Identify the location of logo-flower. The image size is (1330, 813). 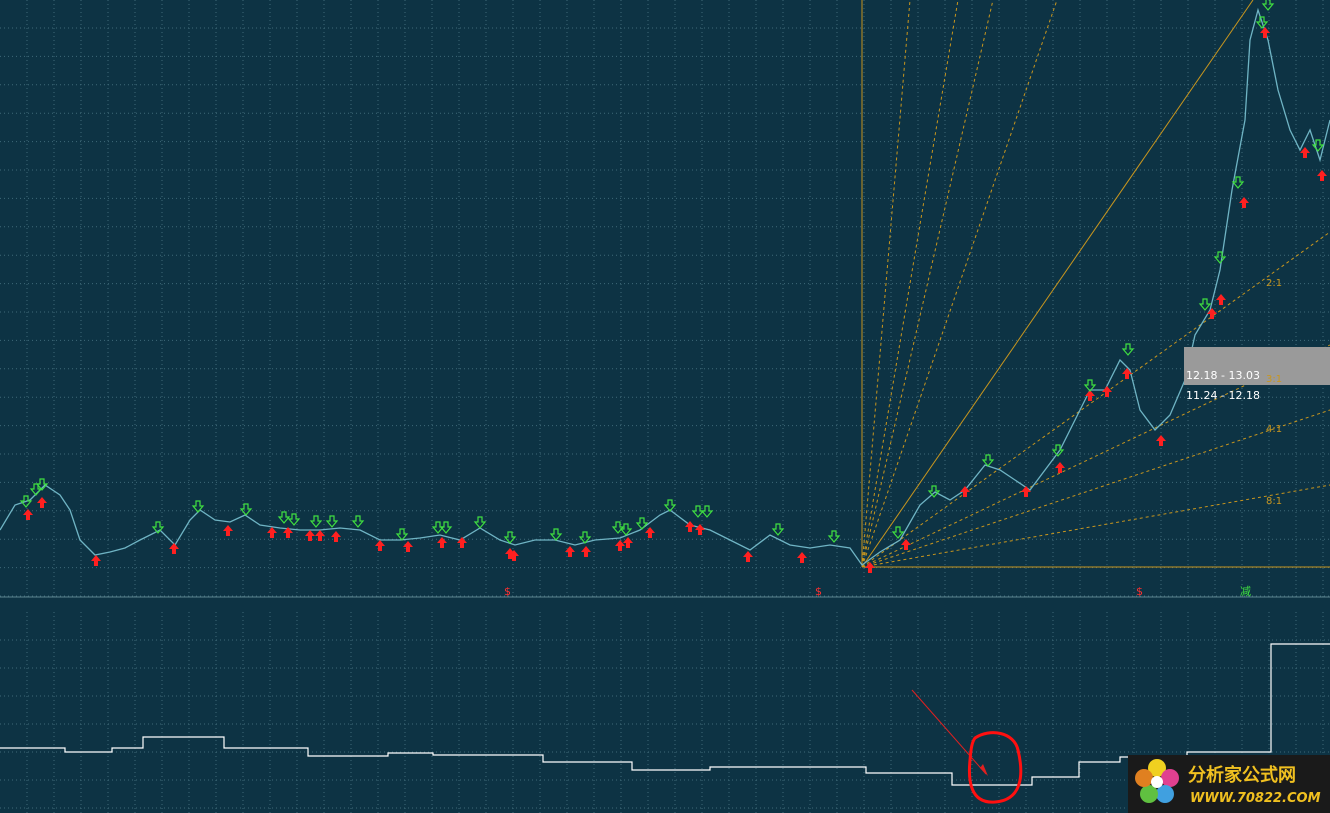
(1157, 781).